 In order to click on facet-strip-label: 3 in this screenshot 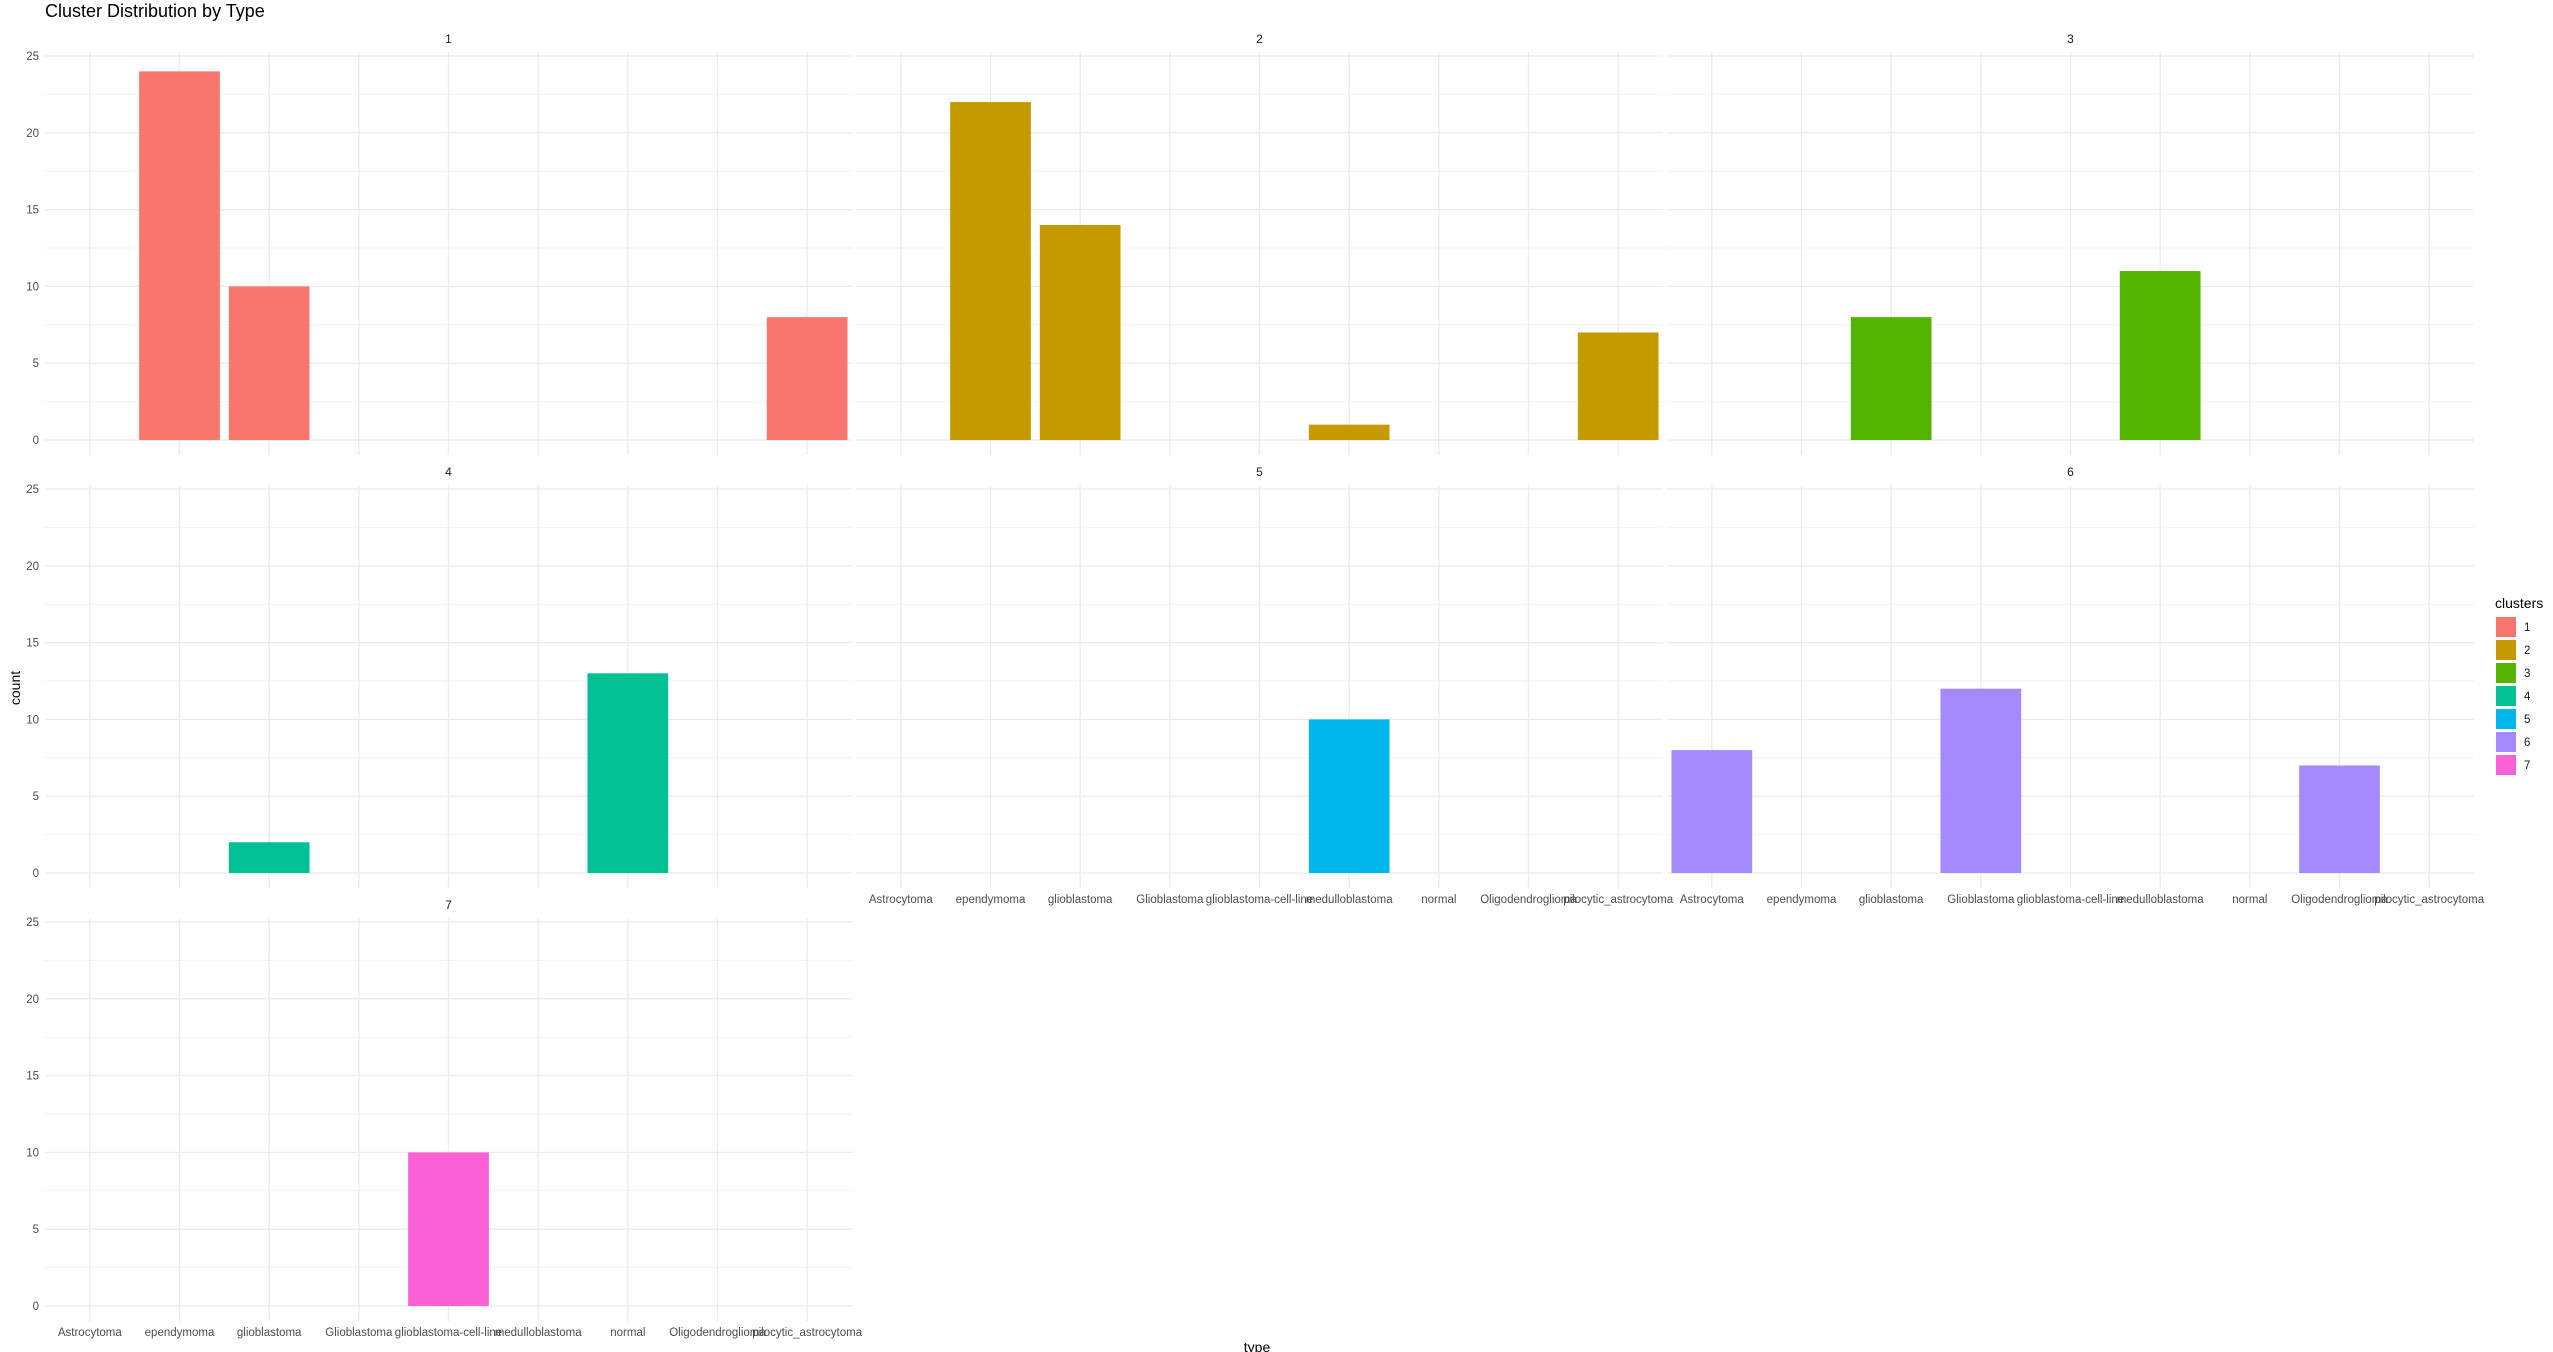, I will do `click(2070, 39)`.